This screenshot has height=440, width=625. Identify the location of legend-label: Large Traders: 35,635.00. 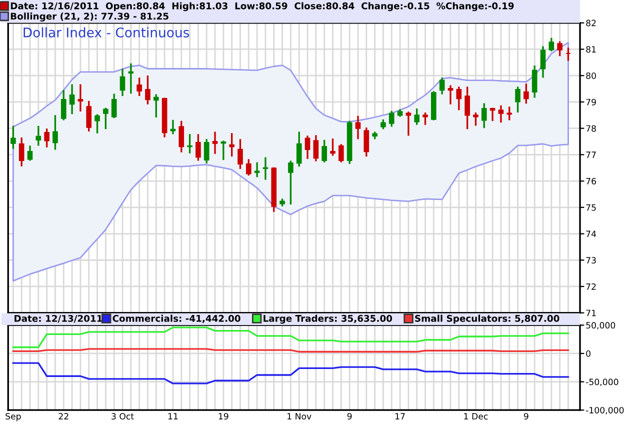
(328, 319).